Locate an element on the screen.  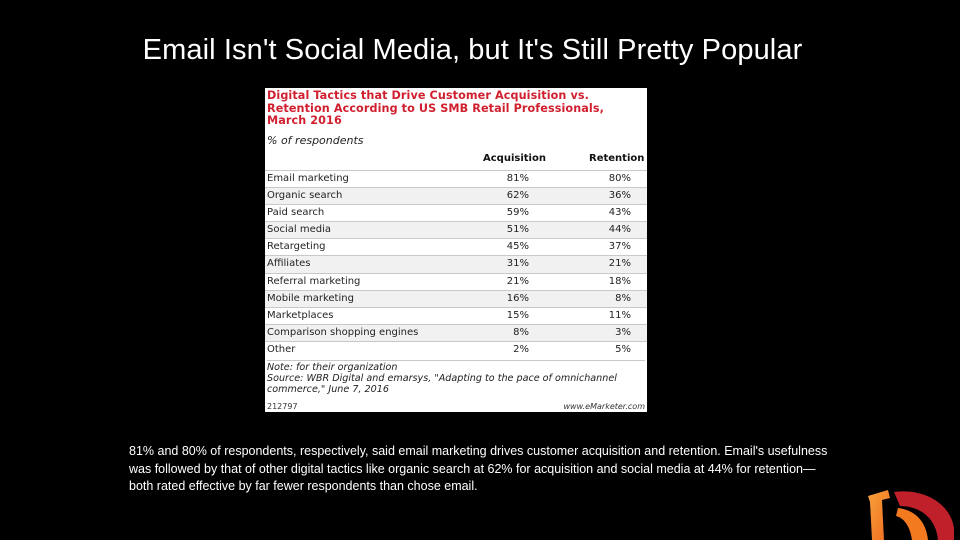
column-header-retention: Retention is located at coordinates (617, 158).